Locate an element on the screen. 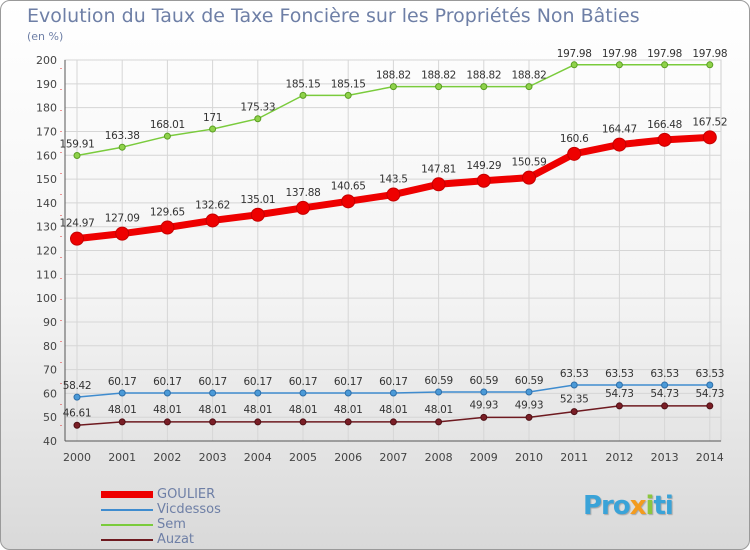  x-tick-label: 2011 is located at coordinates (574, 457).